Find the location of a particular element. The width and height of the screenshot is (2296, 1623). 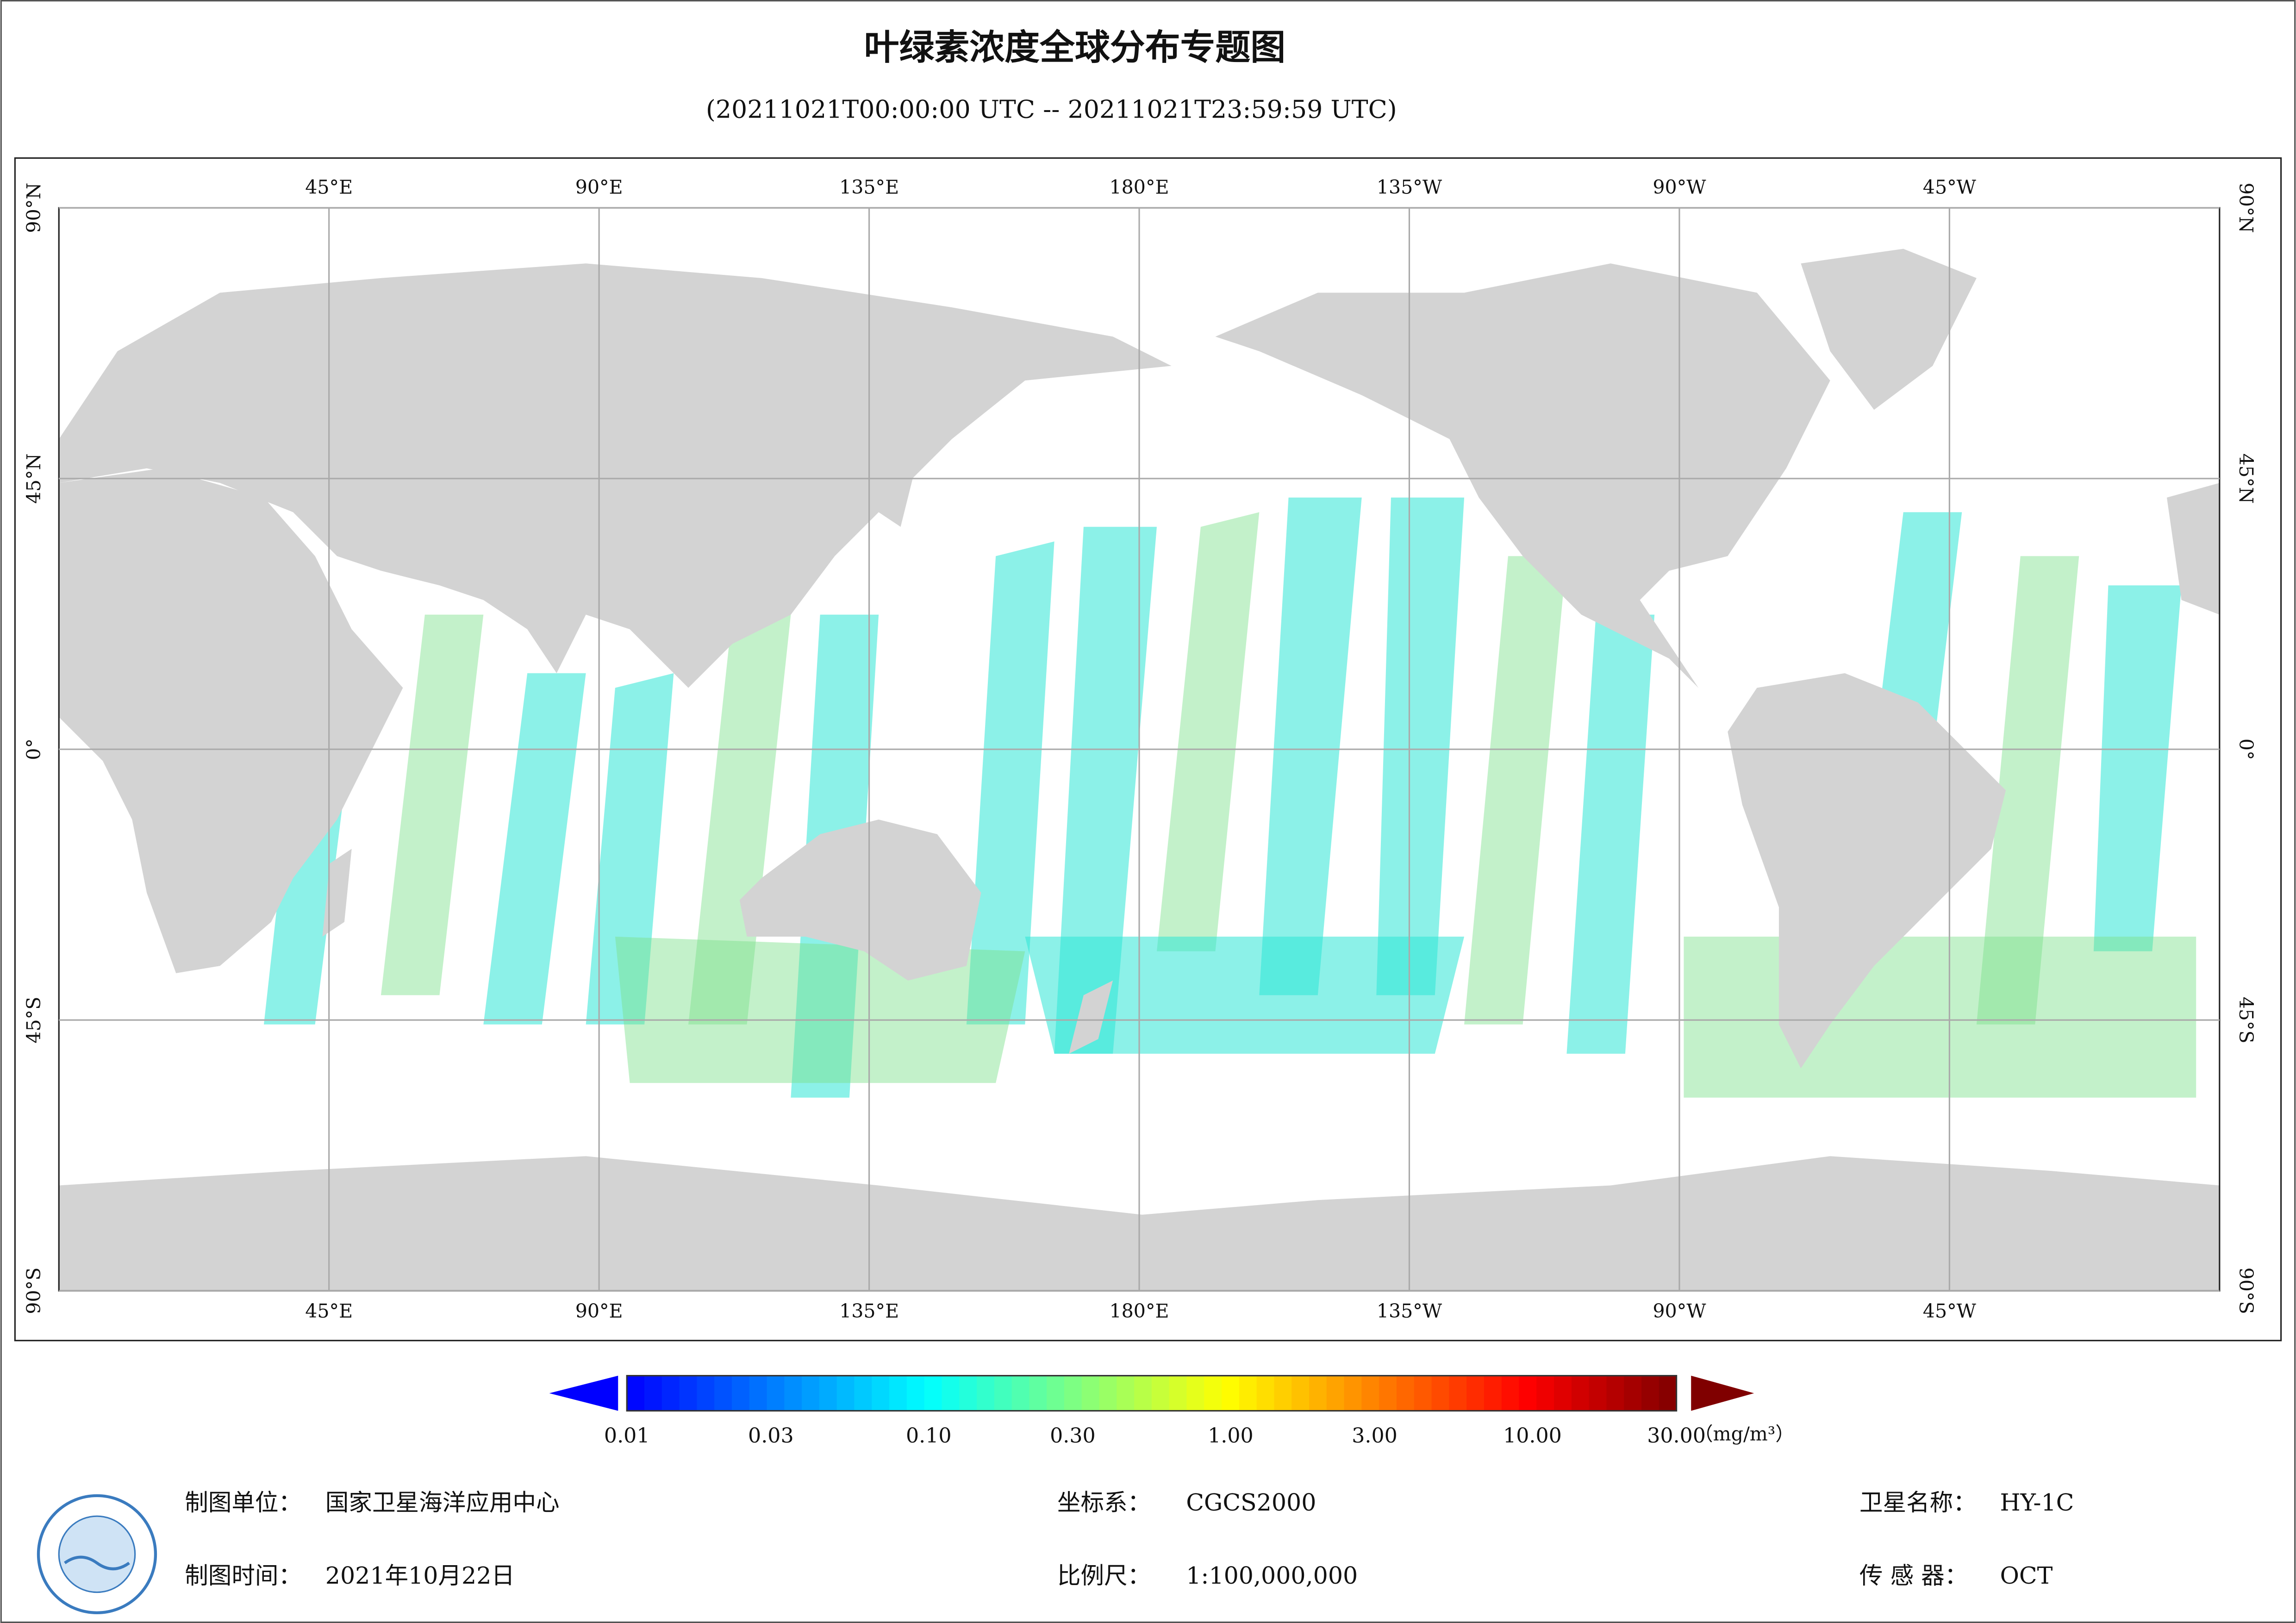

colorbar-tick-label: 0.10 is located at coordinates (929, 1436).